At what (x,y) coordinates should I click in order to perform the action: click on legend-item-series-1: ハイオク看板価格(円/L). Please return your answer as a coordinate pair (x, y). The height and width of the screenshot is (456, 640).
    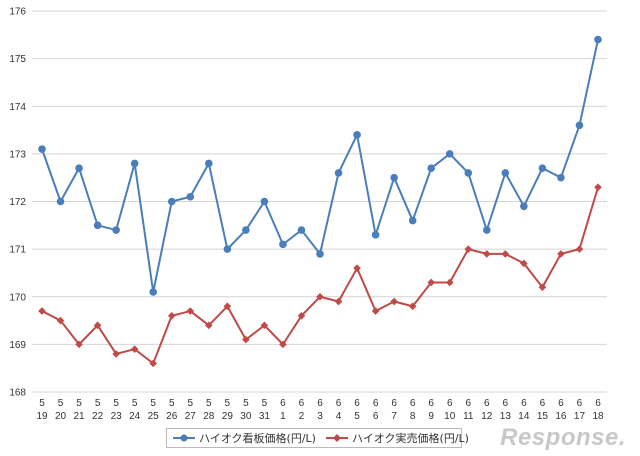
    Looking at the image, I should click on (244, 438).